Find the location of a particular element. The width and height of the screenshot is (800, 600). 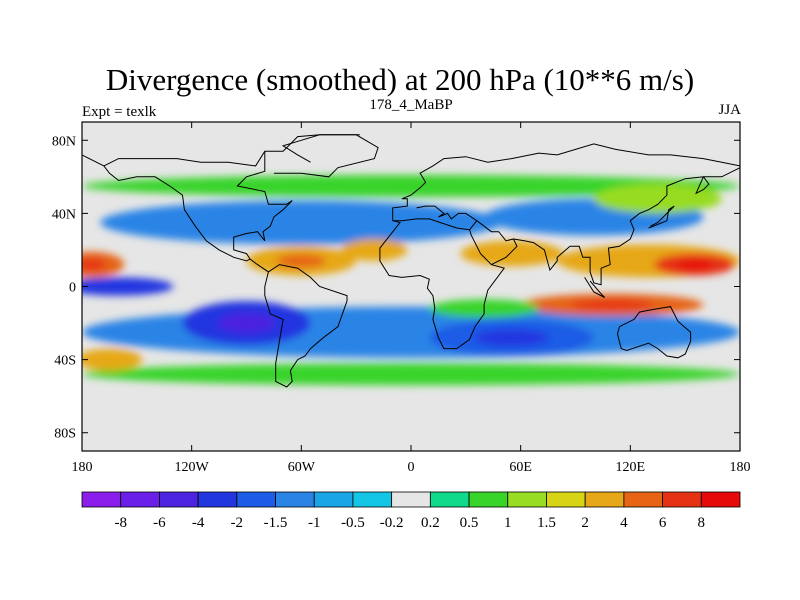

y-tick-label: 0 is located at coordinates (72, 288).